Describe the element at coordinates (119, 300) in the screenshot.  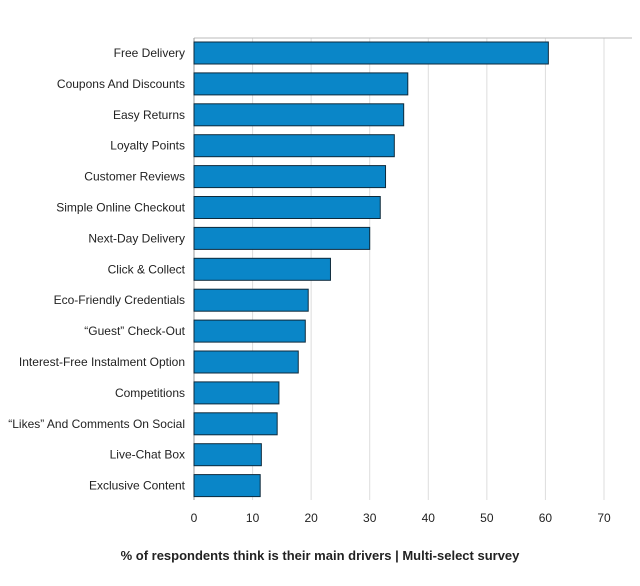
I see `category-label-8: Eco-Friendly Credentials` at that location.